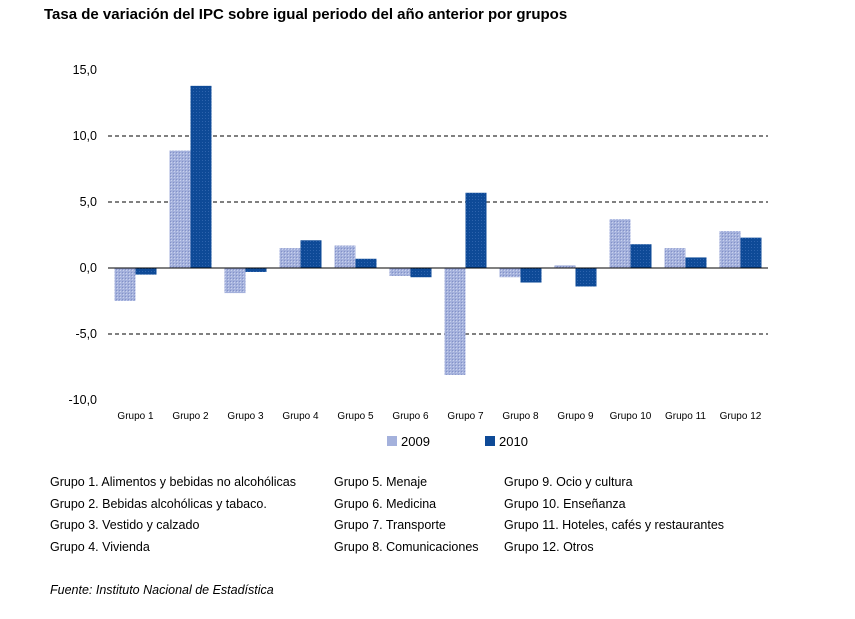 This screenshot has width=855, height=619. I want to click on group-definition: Grupo 3. Vestido y calzado, so click(125, 525).